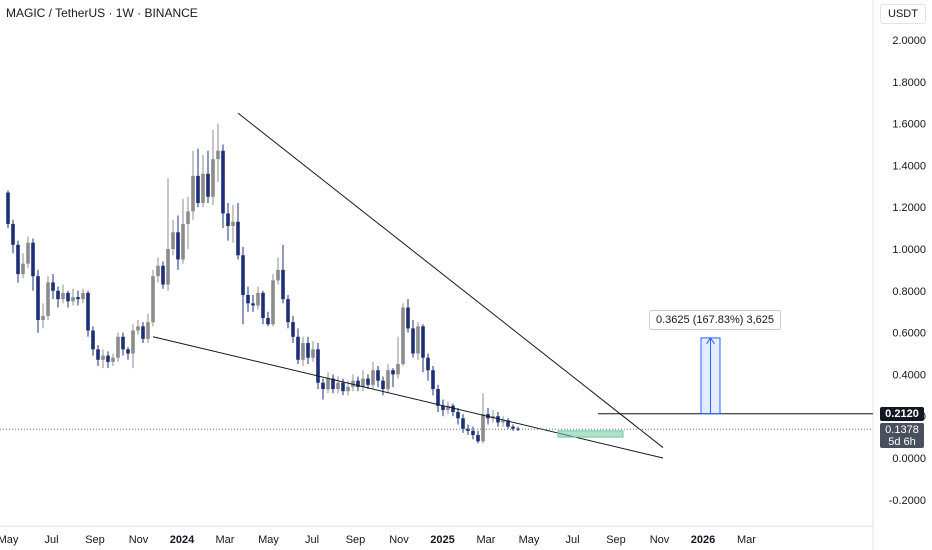 The width and height of the screenshot is (932, 550). What do you see at coordinates (909, 125) in the screenshot?
I see `y-tick-label: 1.6000` at bounding box center [909, 125].